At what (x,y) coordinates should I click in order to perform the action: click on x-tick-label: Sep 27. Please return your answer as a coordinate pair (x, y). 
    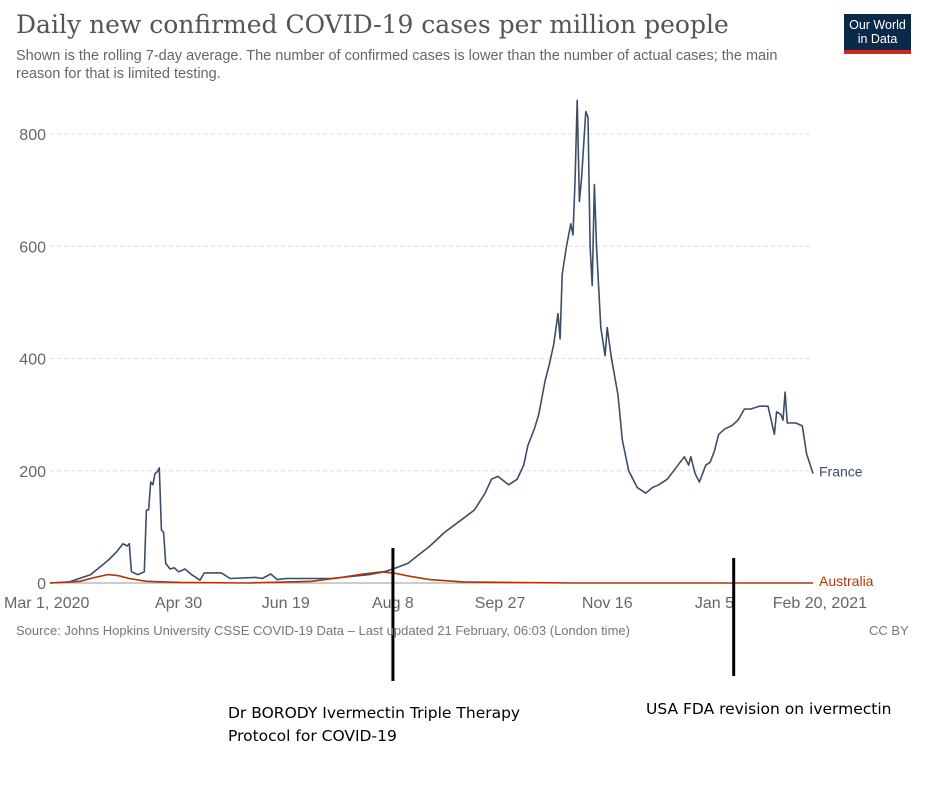
    Looking at the image, I should click on (500, 603).